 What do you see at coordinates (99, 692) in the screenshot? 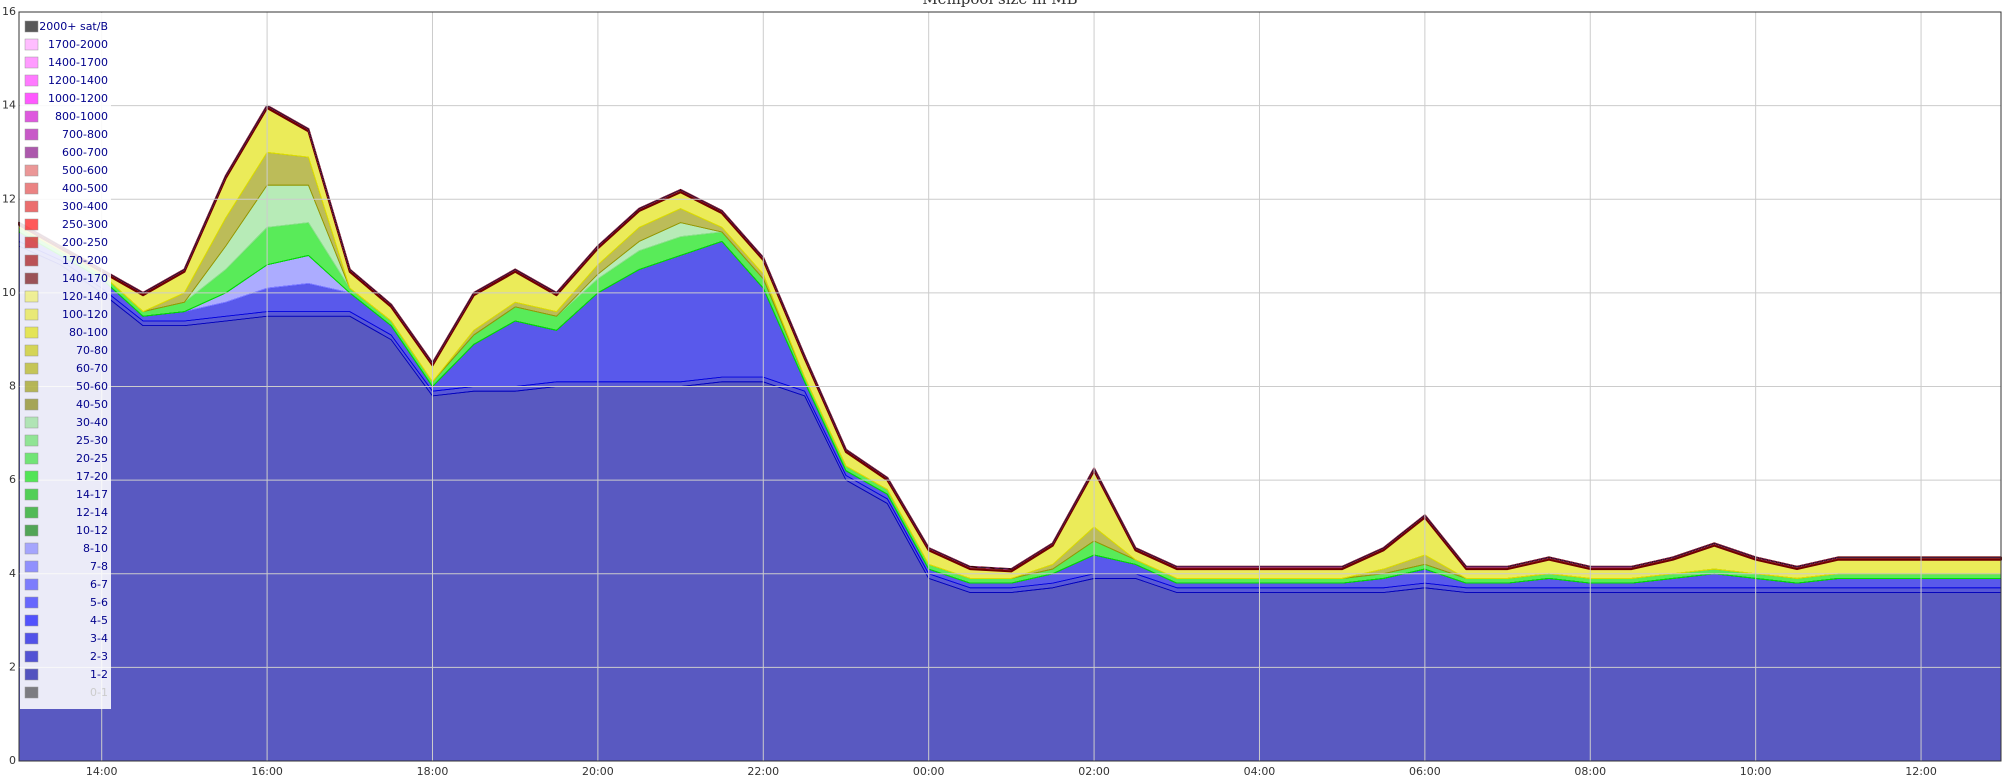
I see `legend-label: 0-1` at bounding box center [99, 692].